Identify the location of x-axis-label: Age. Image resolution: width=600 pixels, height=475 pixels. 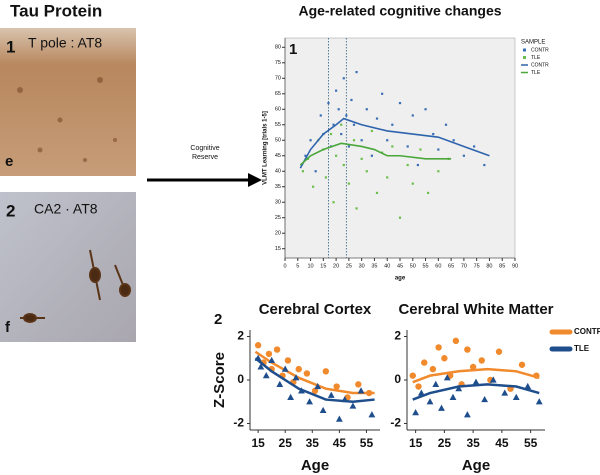
(476, 465).